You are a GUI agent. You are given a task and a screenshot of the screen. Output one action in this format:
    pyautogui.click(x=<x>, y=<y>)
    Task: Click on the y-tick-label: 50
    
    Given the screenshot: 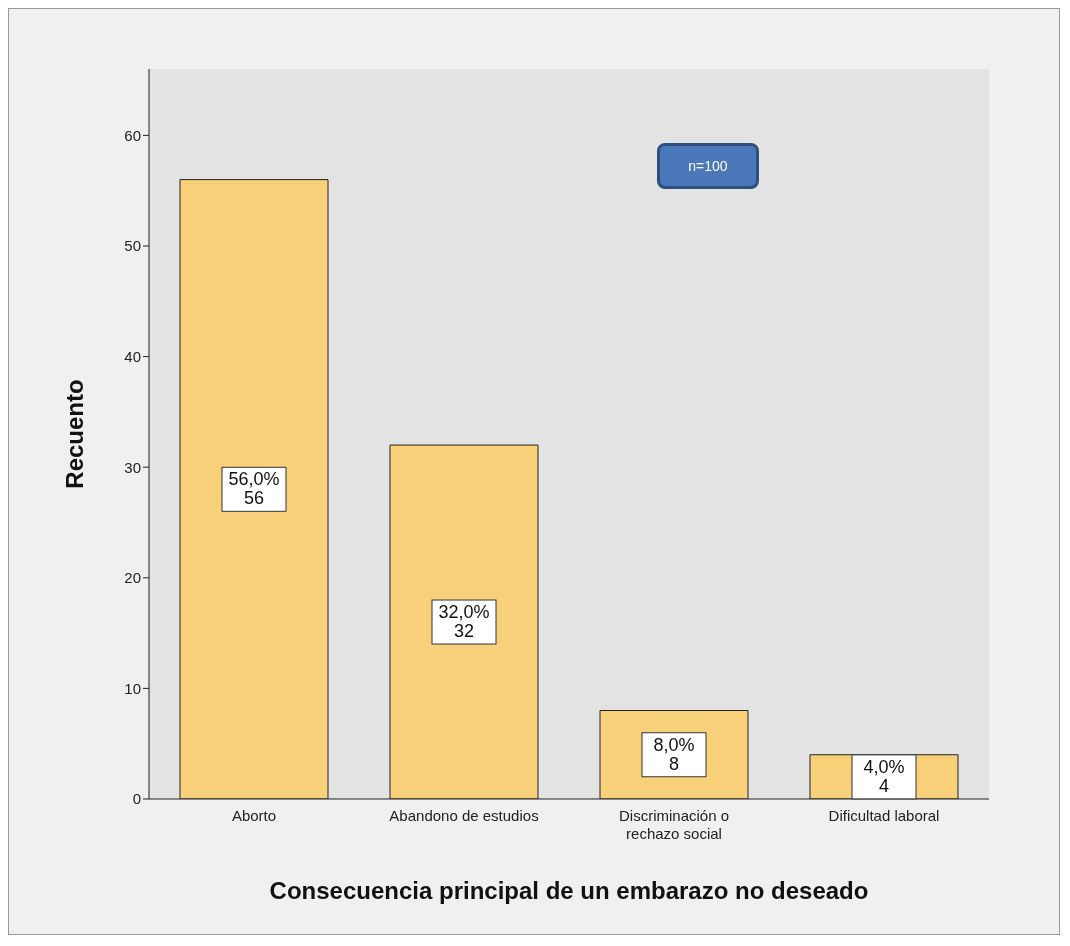 What is the action you would take?
    pyautogui.click(x=132, y=246)
    